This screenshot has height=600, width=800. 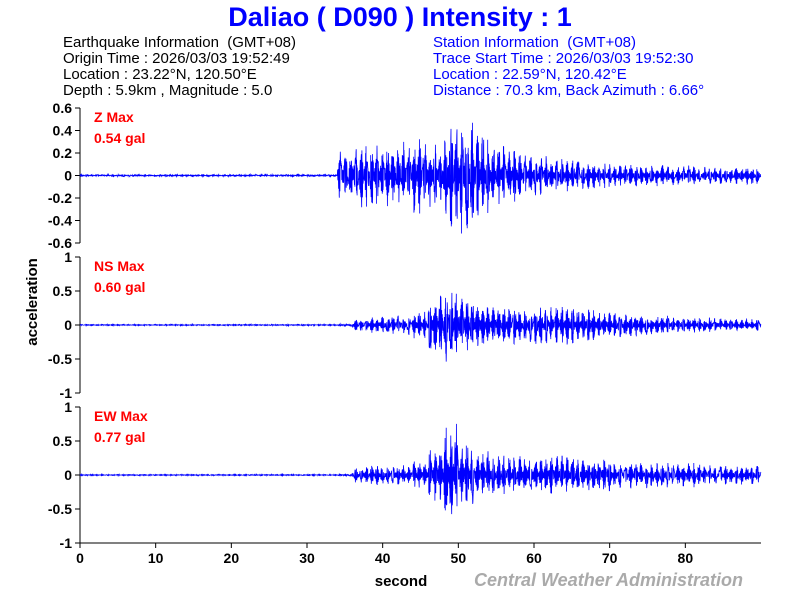 What do you see at coordinates (119, 287) in the screenshot?
I see `max-value-NS: 0.60 gal` at bounding box center [119, 287].